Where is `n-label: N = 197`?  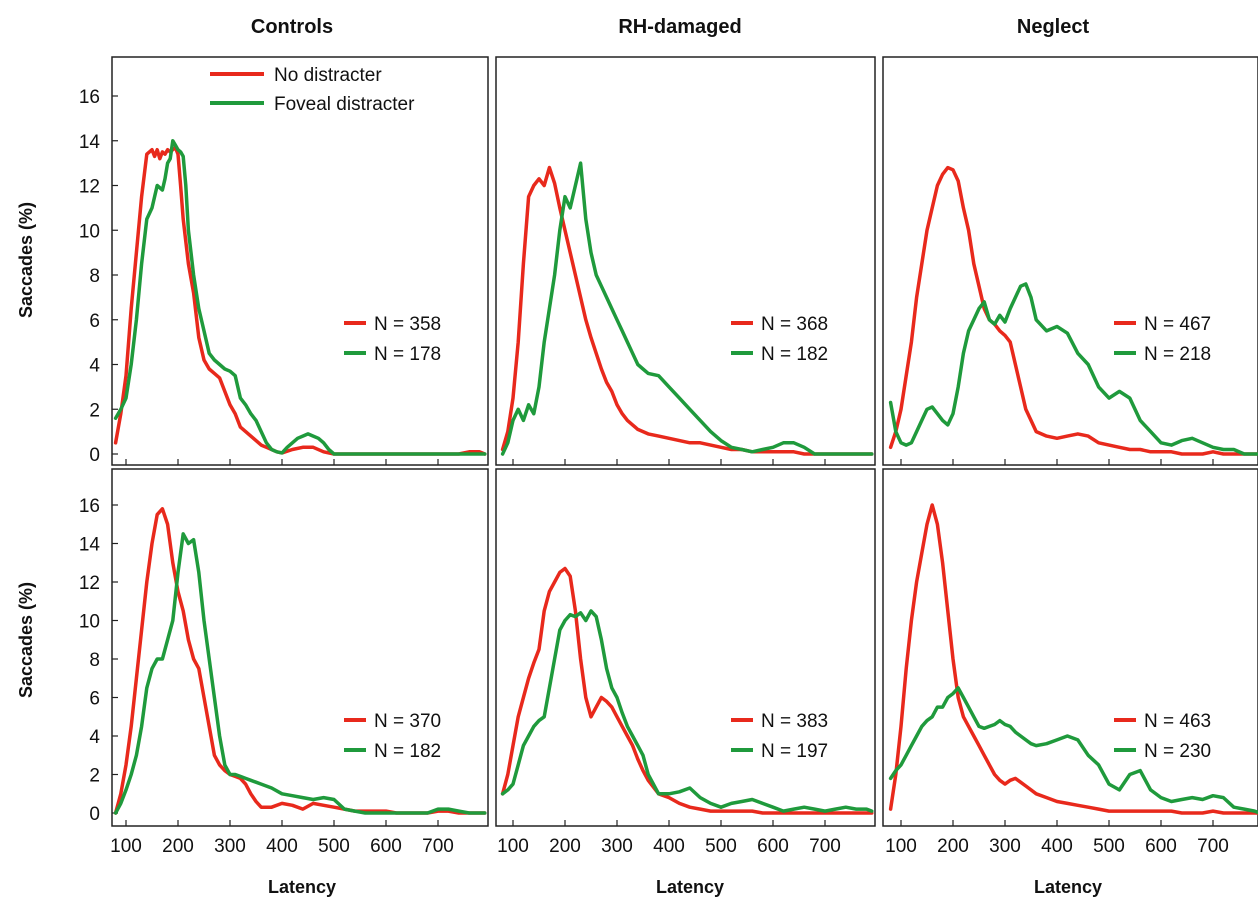 n-label: N = 197 is located at coordinates (794, 751).